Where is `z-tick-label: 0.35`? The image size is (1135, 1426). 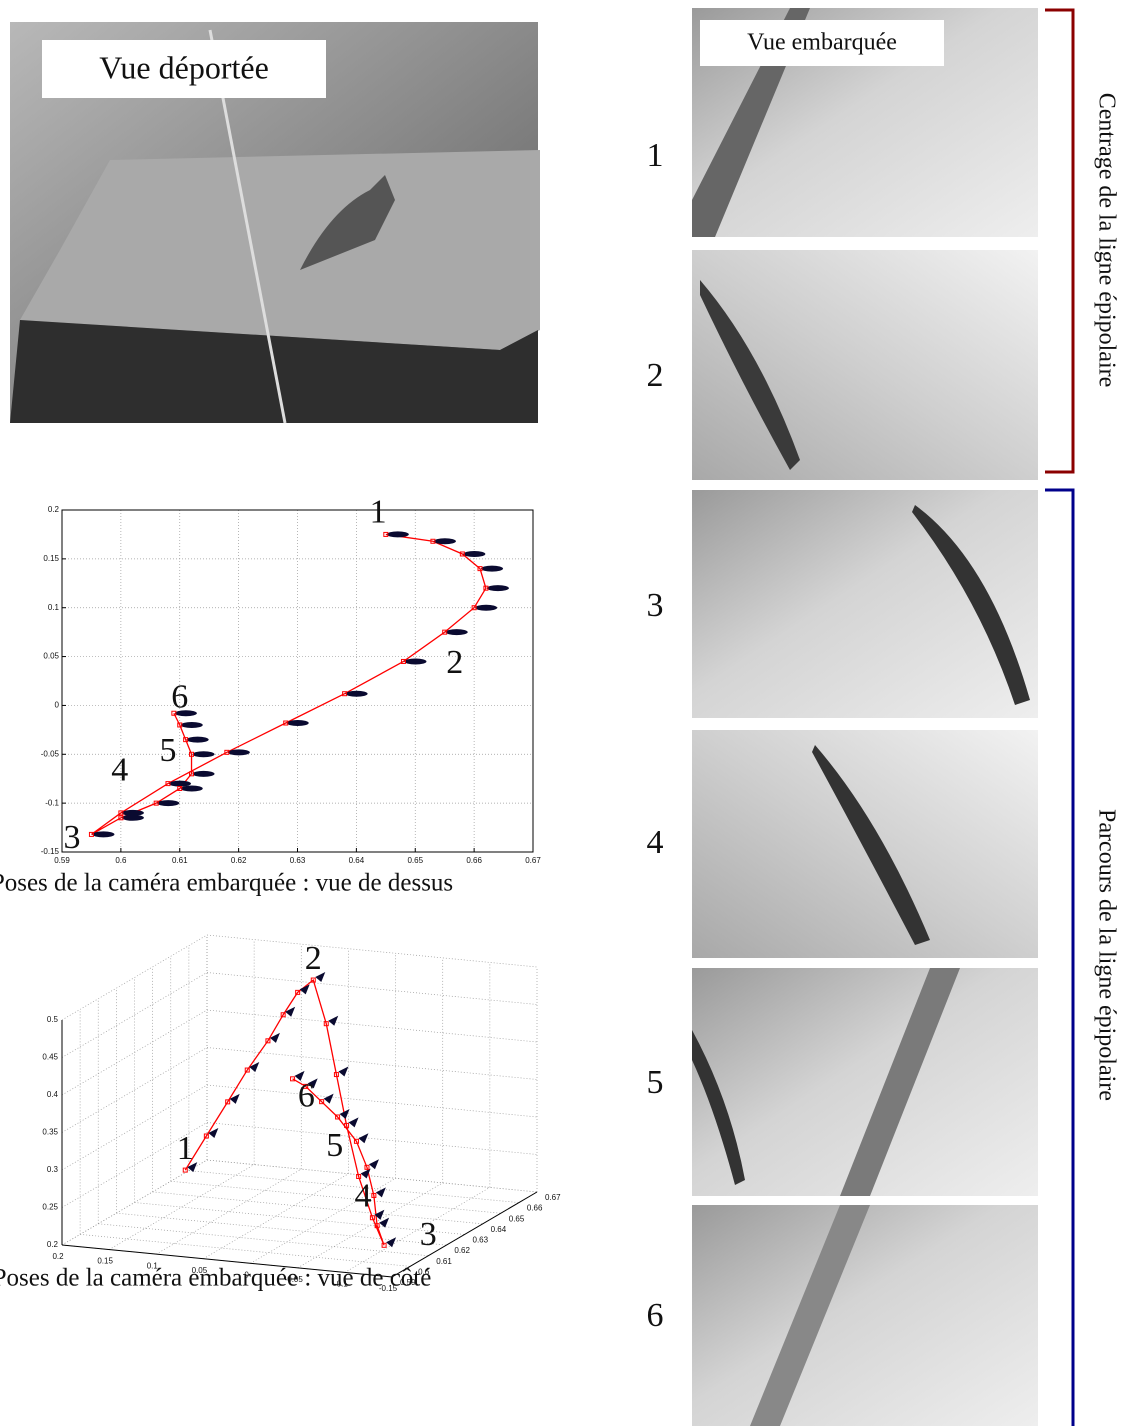
z-tick-label: 0.35 is located at coordinates (50, 1132).